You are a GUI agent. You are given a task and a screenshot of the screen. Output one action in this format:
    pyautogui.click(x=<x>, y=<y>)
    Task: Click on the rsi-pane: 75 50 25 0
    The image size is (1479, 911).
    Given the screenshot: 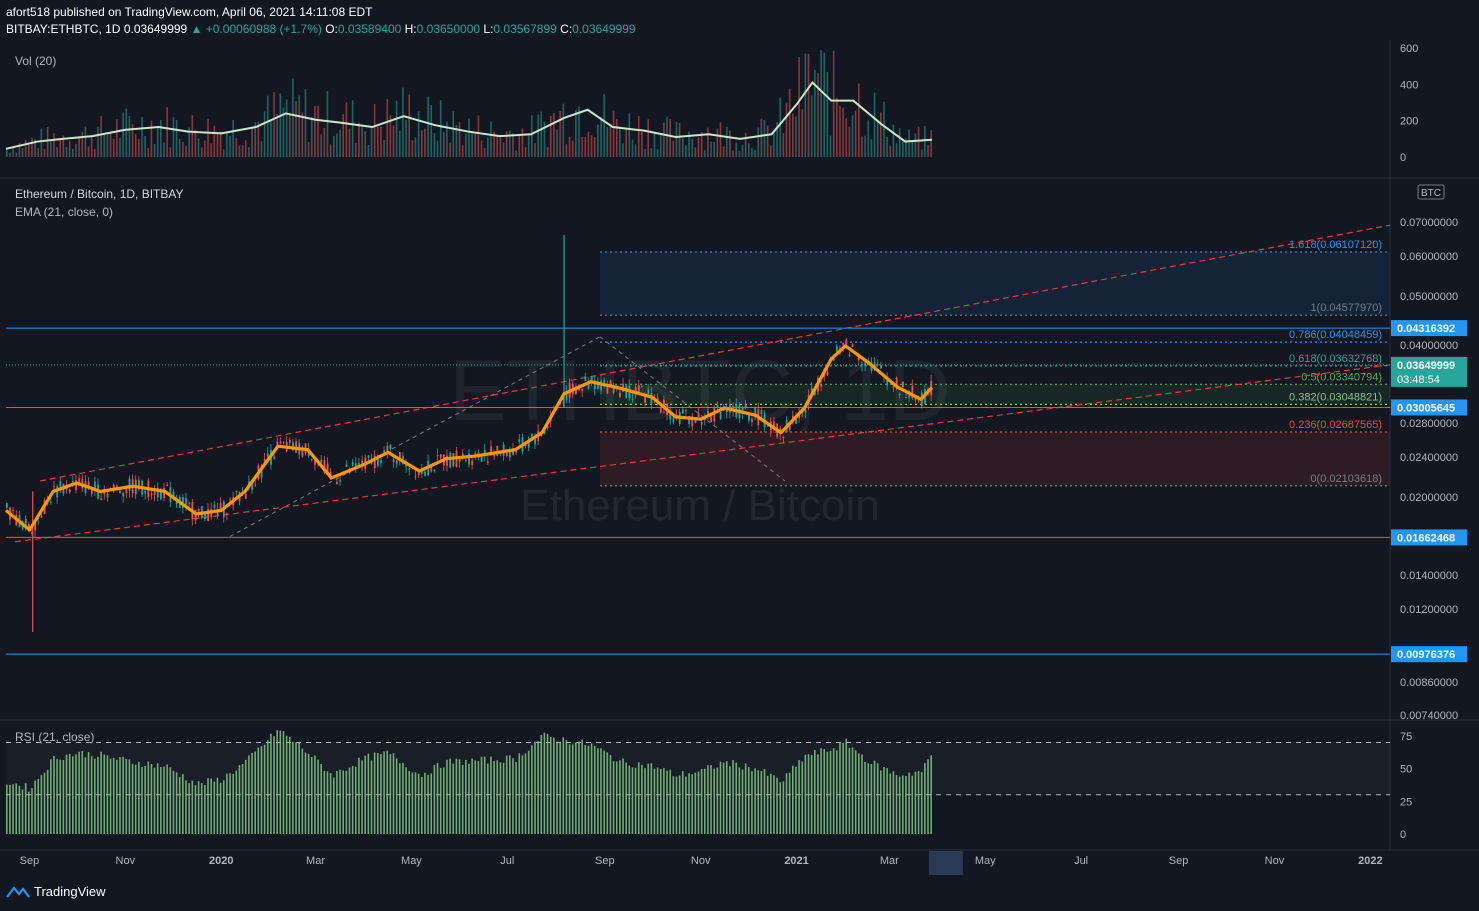 What is the action you would take?
    pyautogui.click(x=709, y=785)
    